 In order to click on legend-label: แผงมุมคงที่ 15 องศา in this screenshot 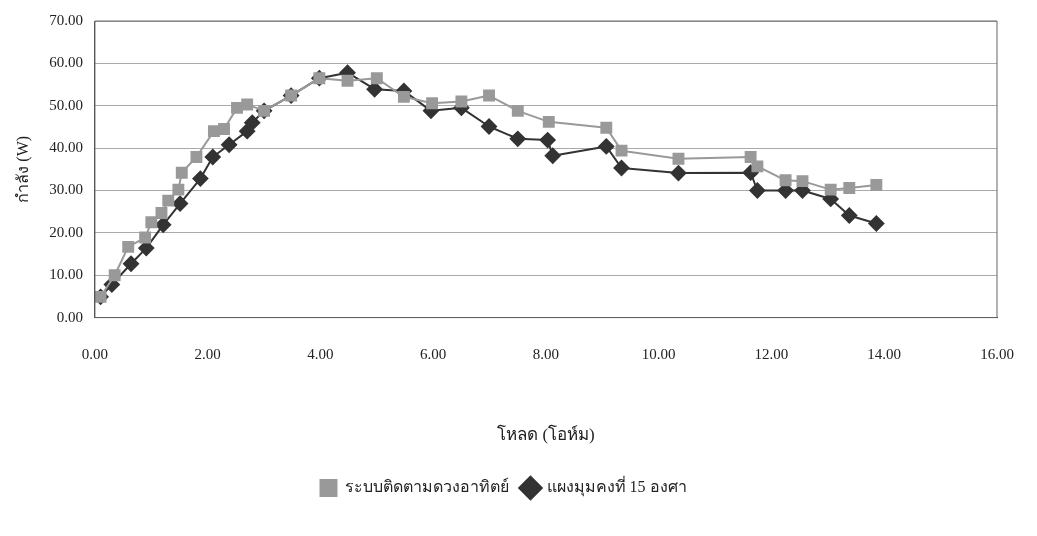, I will do `click(616, 486)`.